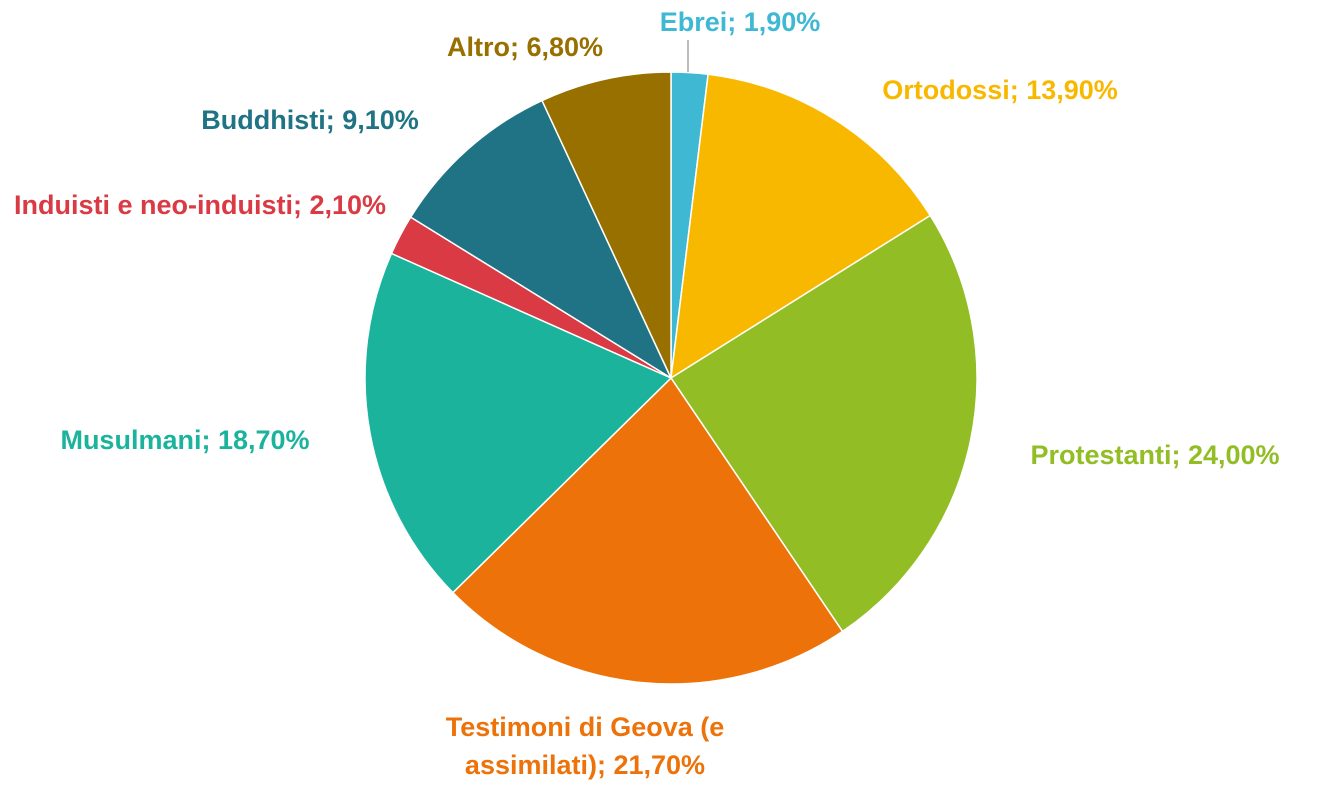 The width and height of the screenshot is (1335, 787). I want to click on value-label: 13,90%, so click(1072, 90).